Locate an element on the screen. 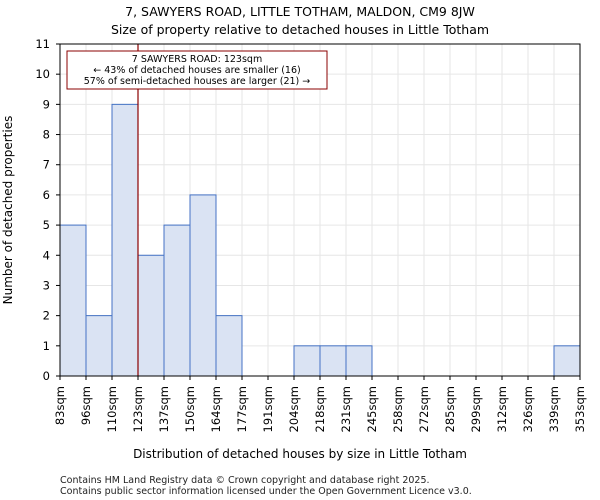  y-tick-label: 2 is located at coordinates (46, 316).